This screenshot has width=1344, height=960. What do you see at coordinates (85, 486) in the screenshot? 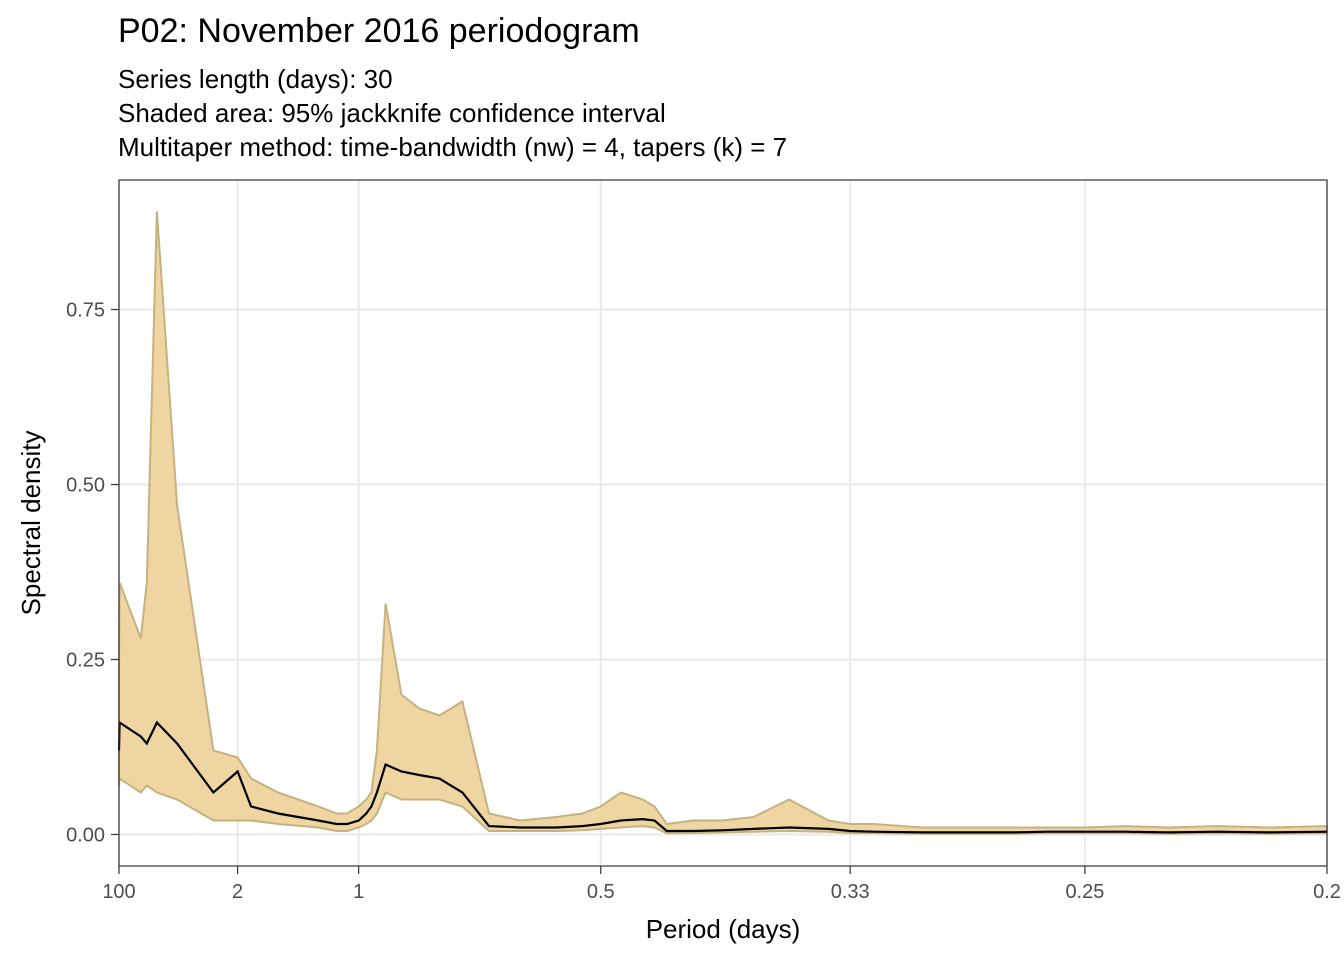
I see `y-tick-label: 0.50` at bounding box center [85, 486].